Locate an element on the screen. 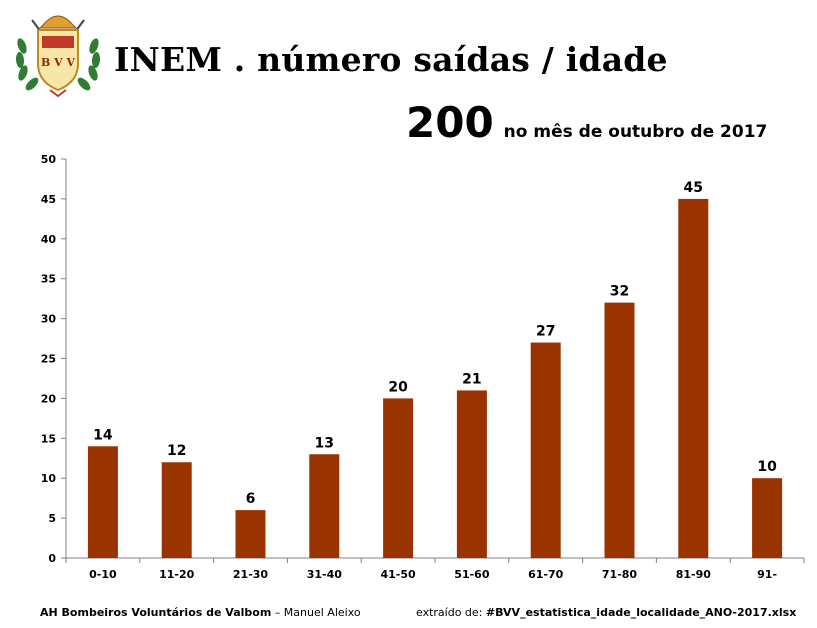  y-tick-label: 25 is located at coordinates (48, 359).